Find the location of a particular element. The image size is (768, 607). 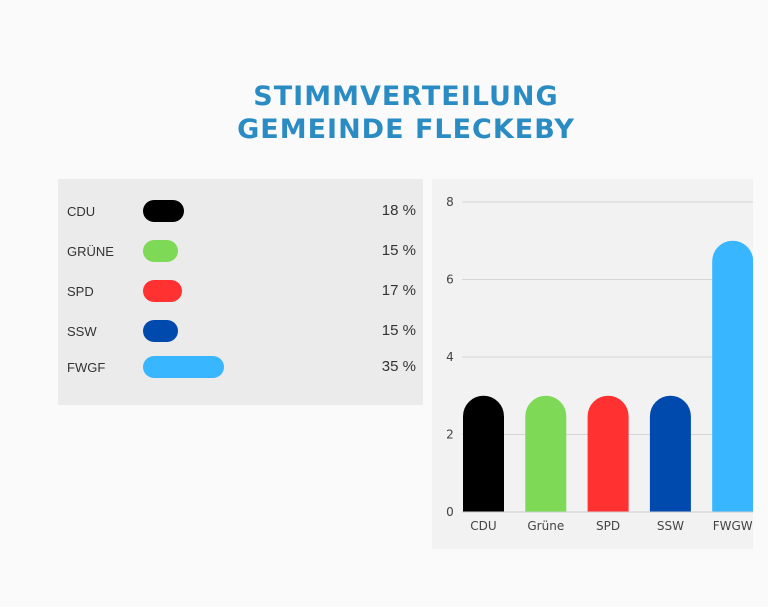

y-tick-label: 2 is located at coordinates (450, 435).